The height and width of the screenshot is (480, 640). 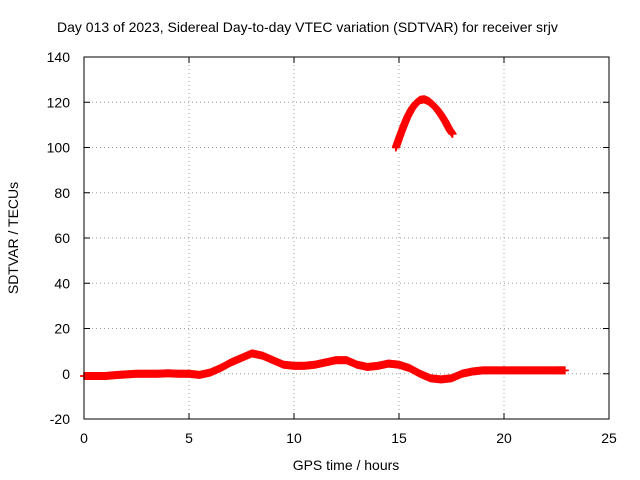 What do you see at coordinates (504, 438) in the screenshot?
I see `x-tick-label: 20` at bounding box center [504, 438].